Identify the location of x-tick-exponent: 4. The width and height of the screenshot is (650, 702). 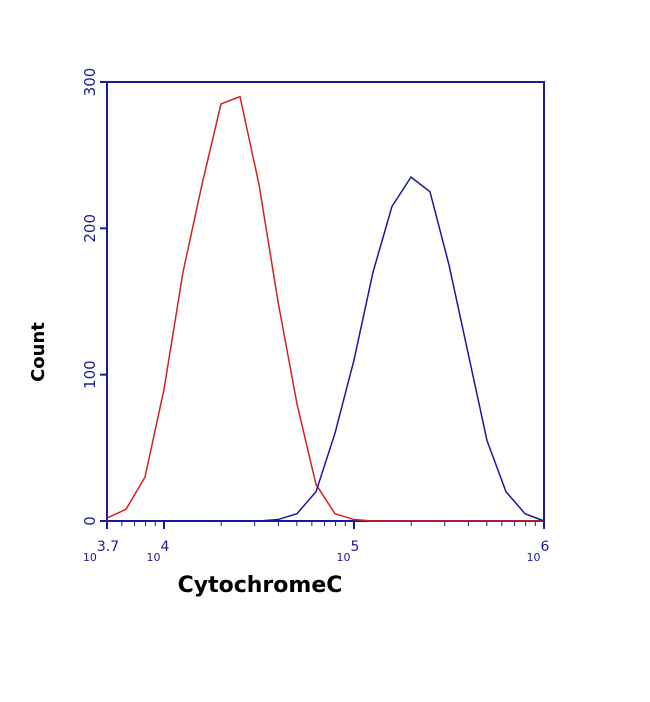
(165, 547).